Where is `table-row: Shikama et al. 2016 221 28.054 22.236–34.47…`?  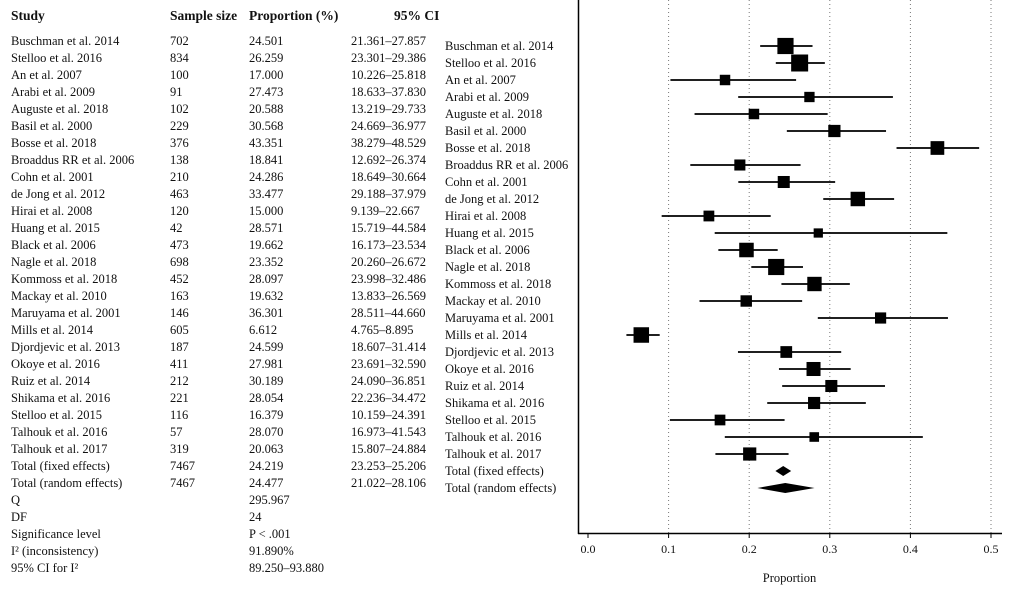 table-row: Shikama et al. 2016 221 28.054 22.236–34.47… is located at coordinates (220, 399).